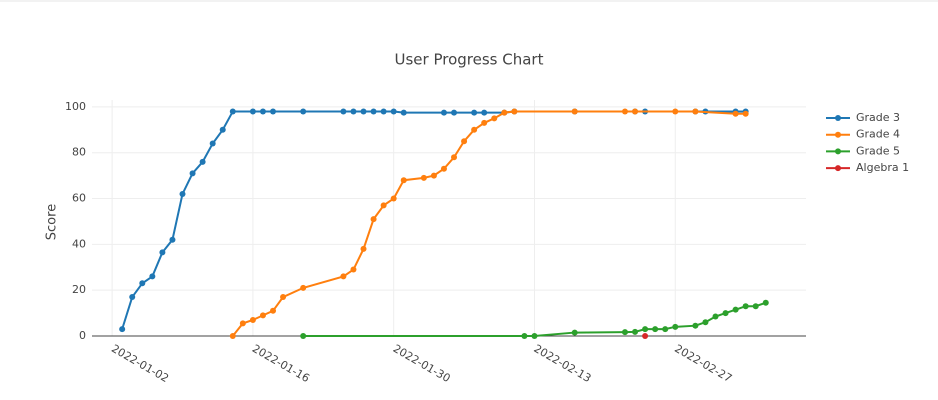  I want to click on legend-label: Grade 3, so click(878, 117).